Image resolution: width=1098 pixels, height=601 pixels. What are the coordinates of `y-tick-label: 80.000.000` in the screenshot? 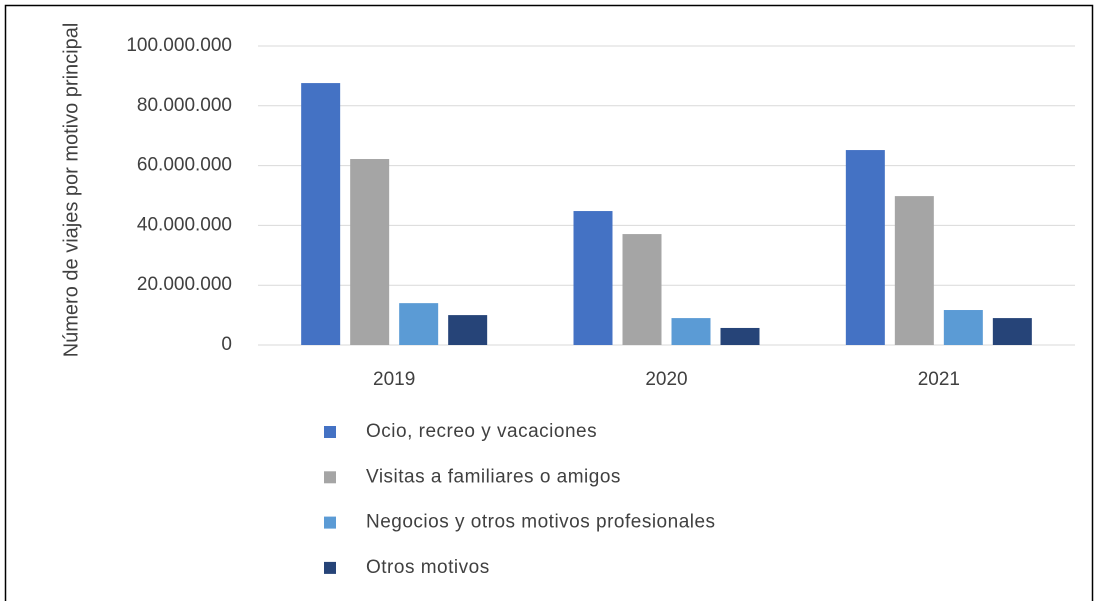 It's located at (184, 105).